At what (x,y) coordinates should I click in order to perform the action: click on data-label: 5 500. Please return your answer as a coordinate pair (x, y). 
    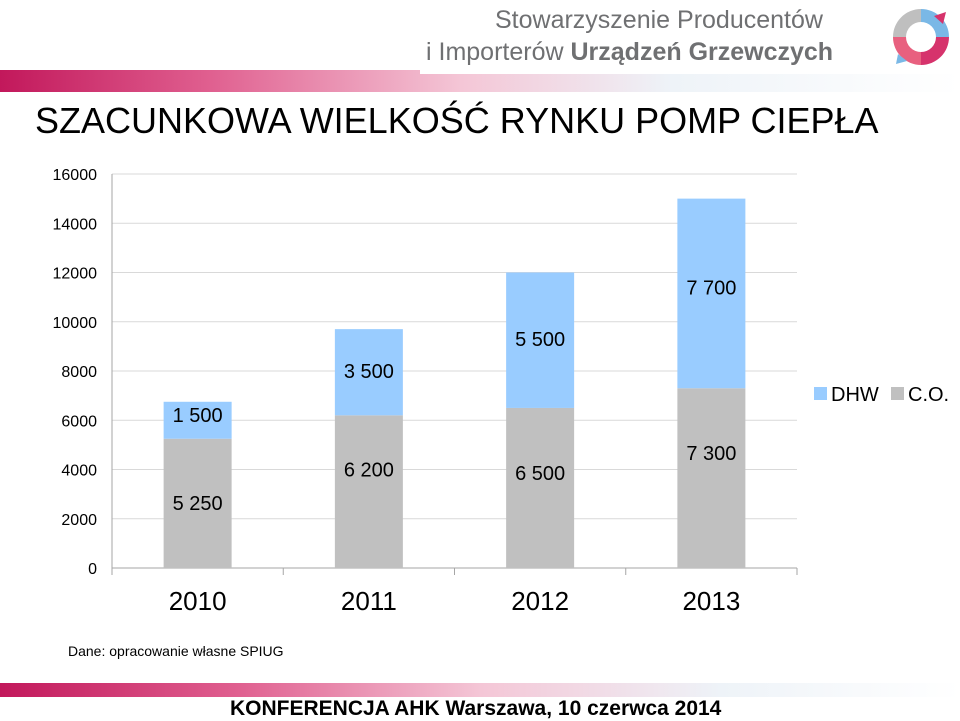
    Looking at the image, I should click on (540, 340).